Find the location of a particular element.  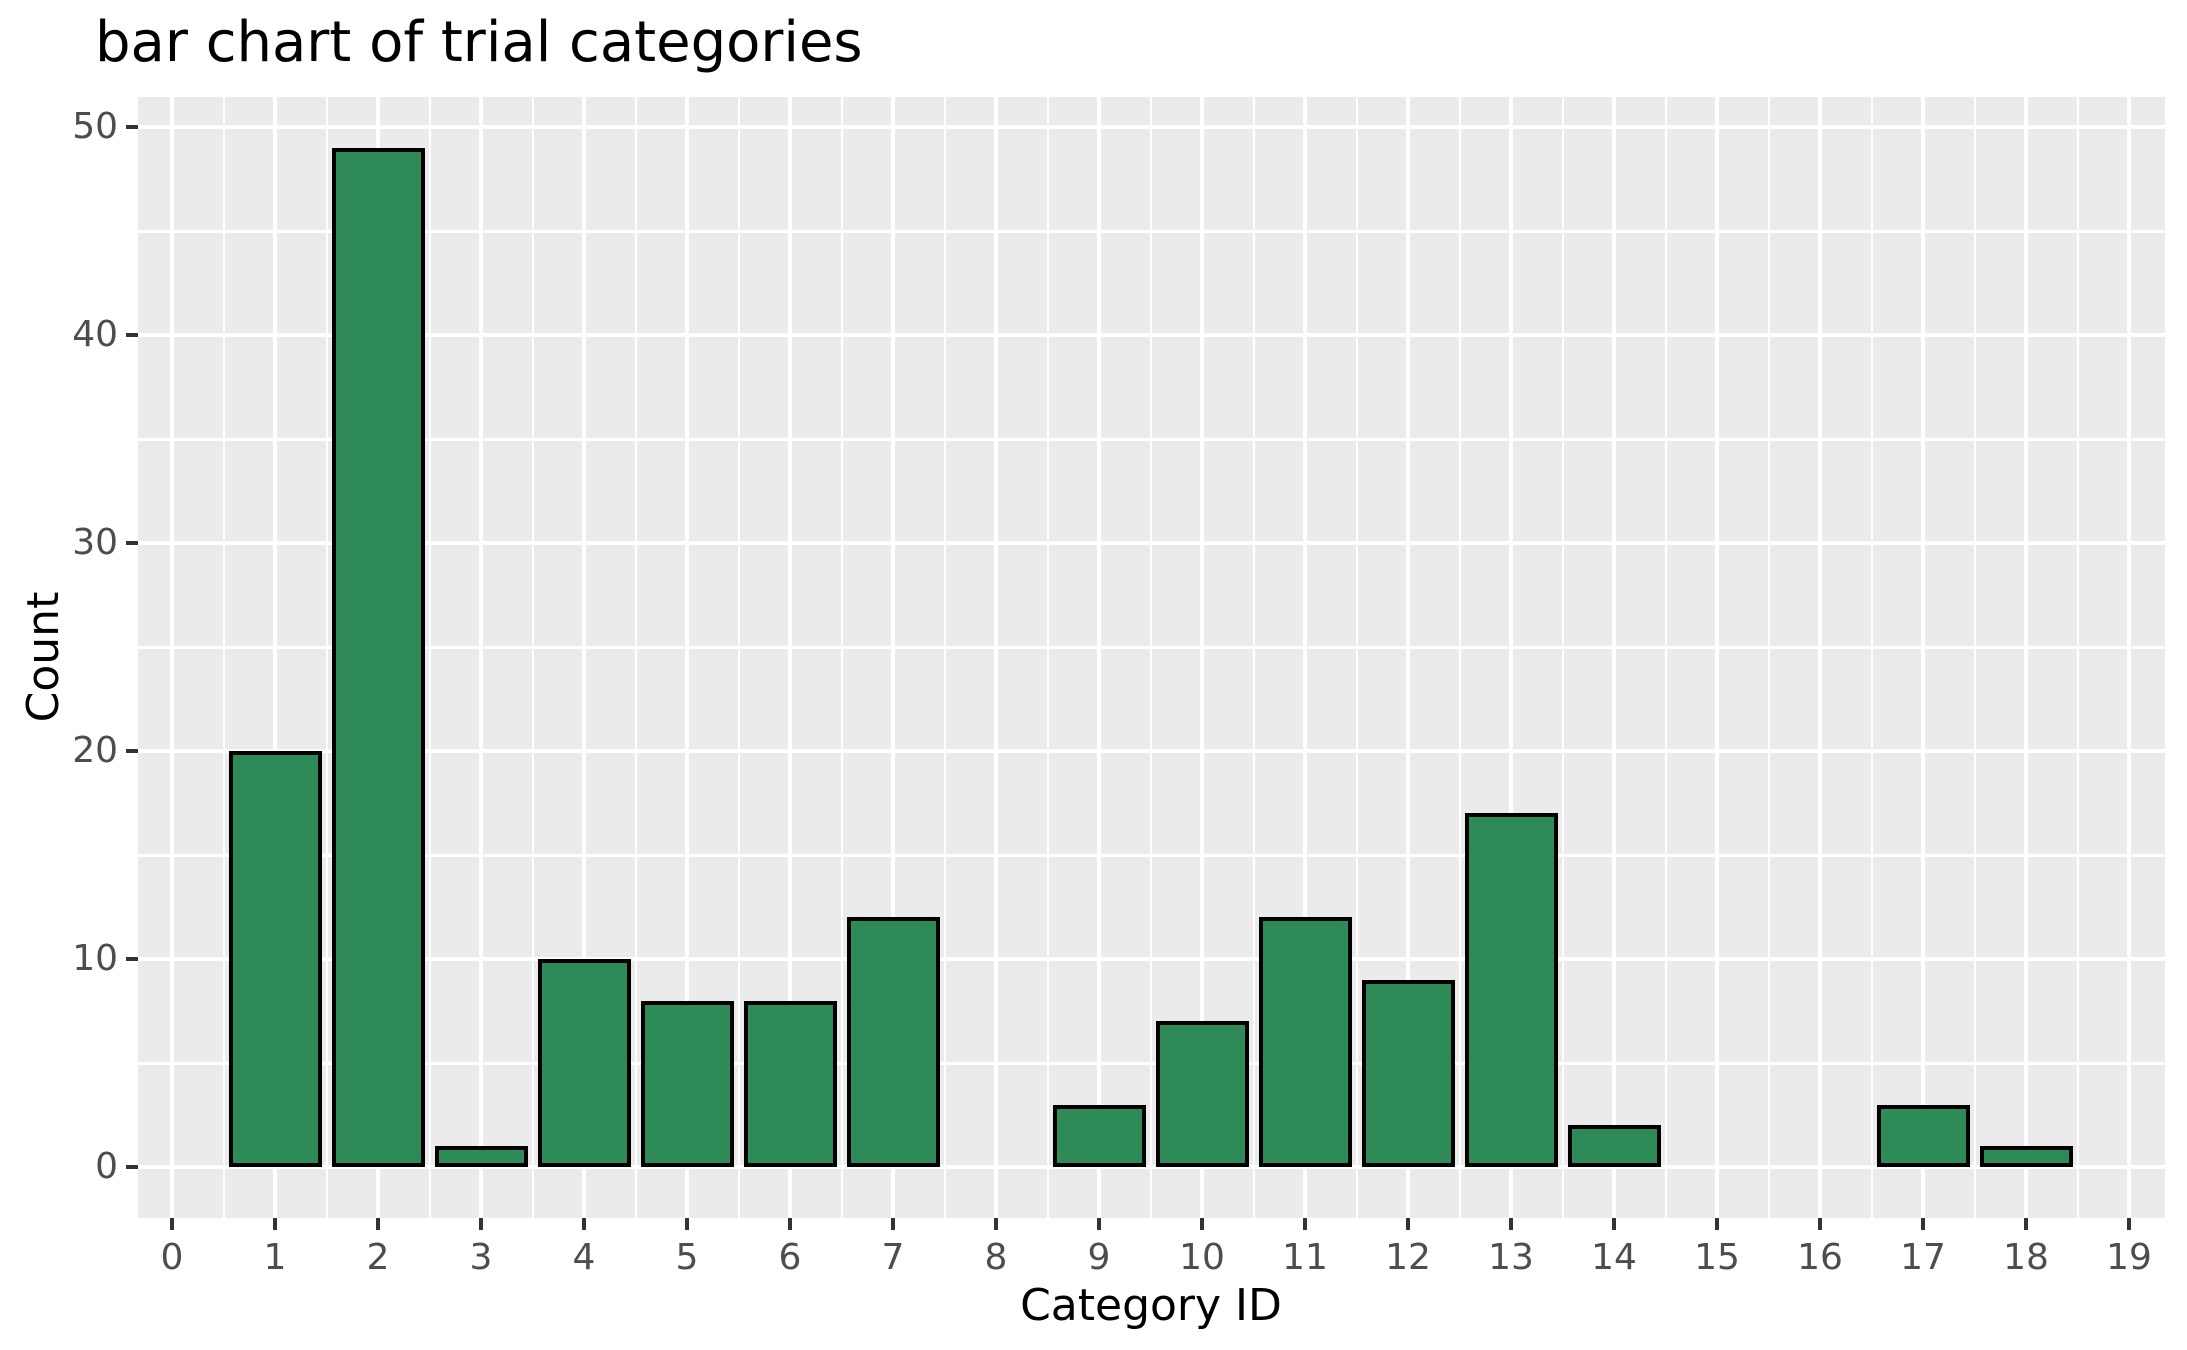

x-axis-tick-label: 19 is located at coordinates (2129, 1257).